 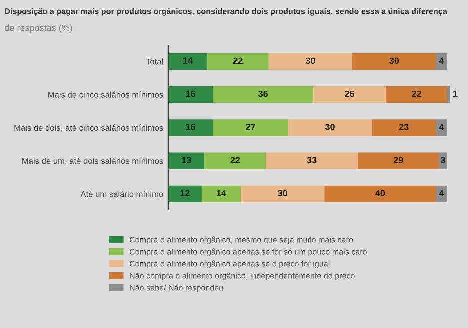 What do you see at coordinates (122, 194) in the screenshot?
I see `y-tick-label: Até um salário mínimo` at bounding box center [122, 194].